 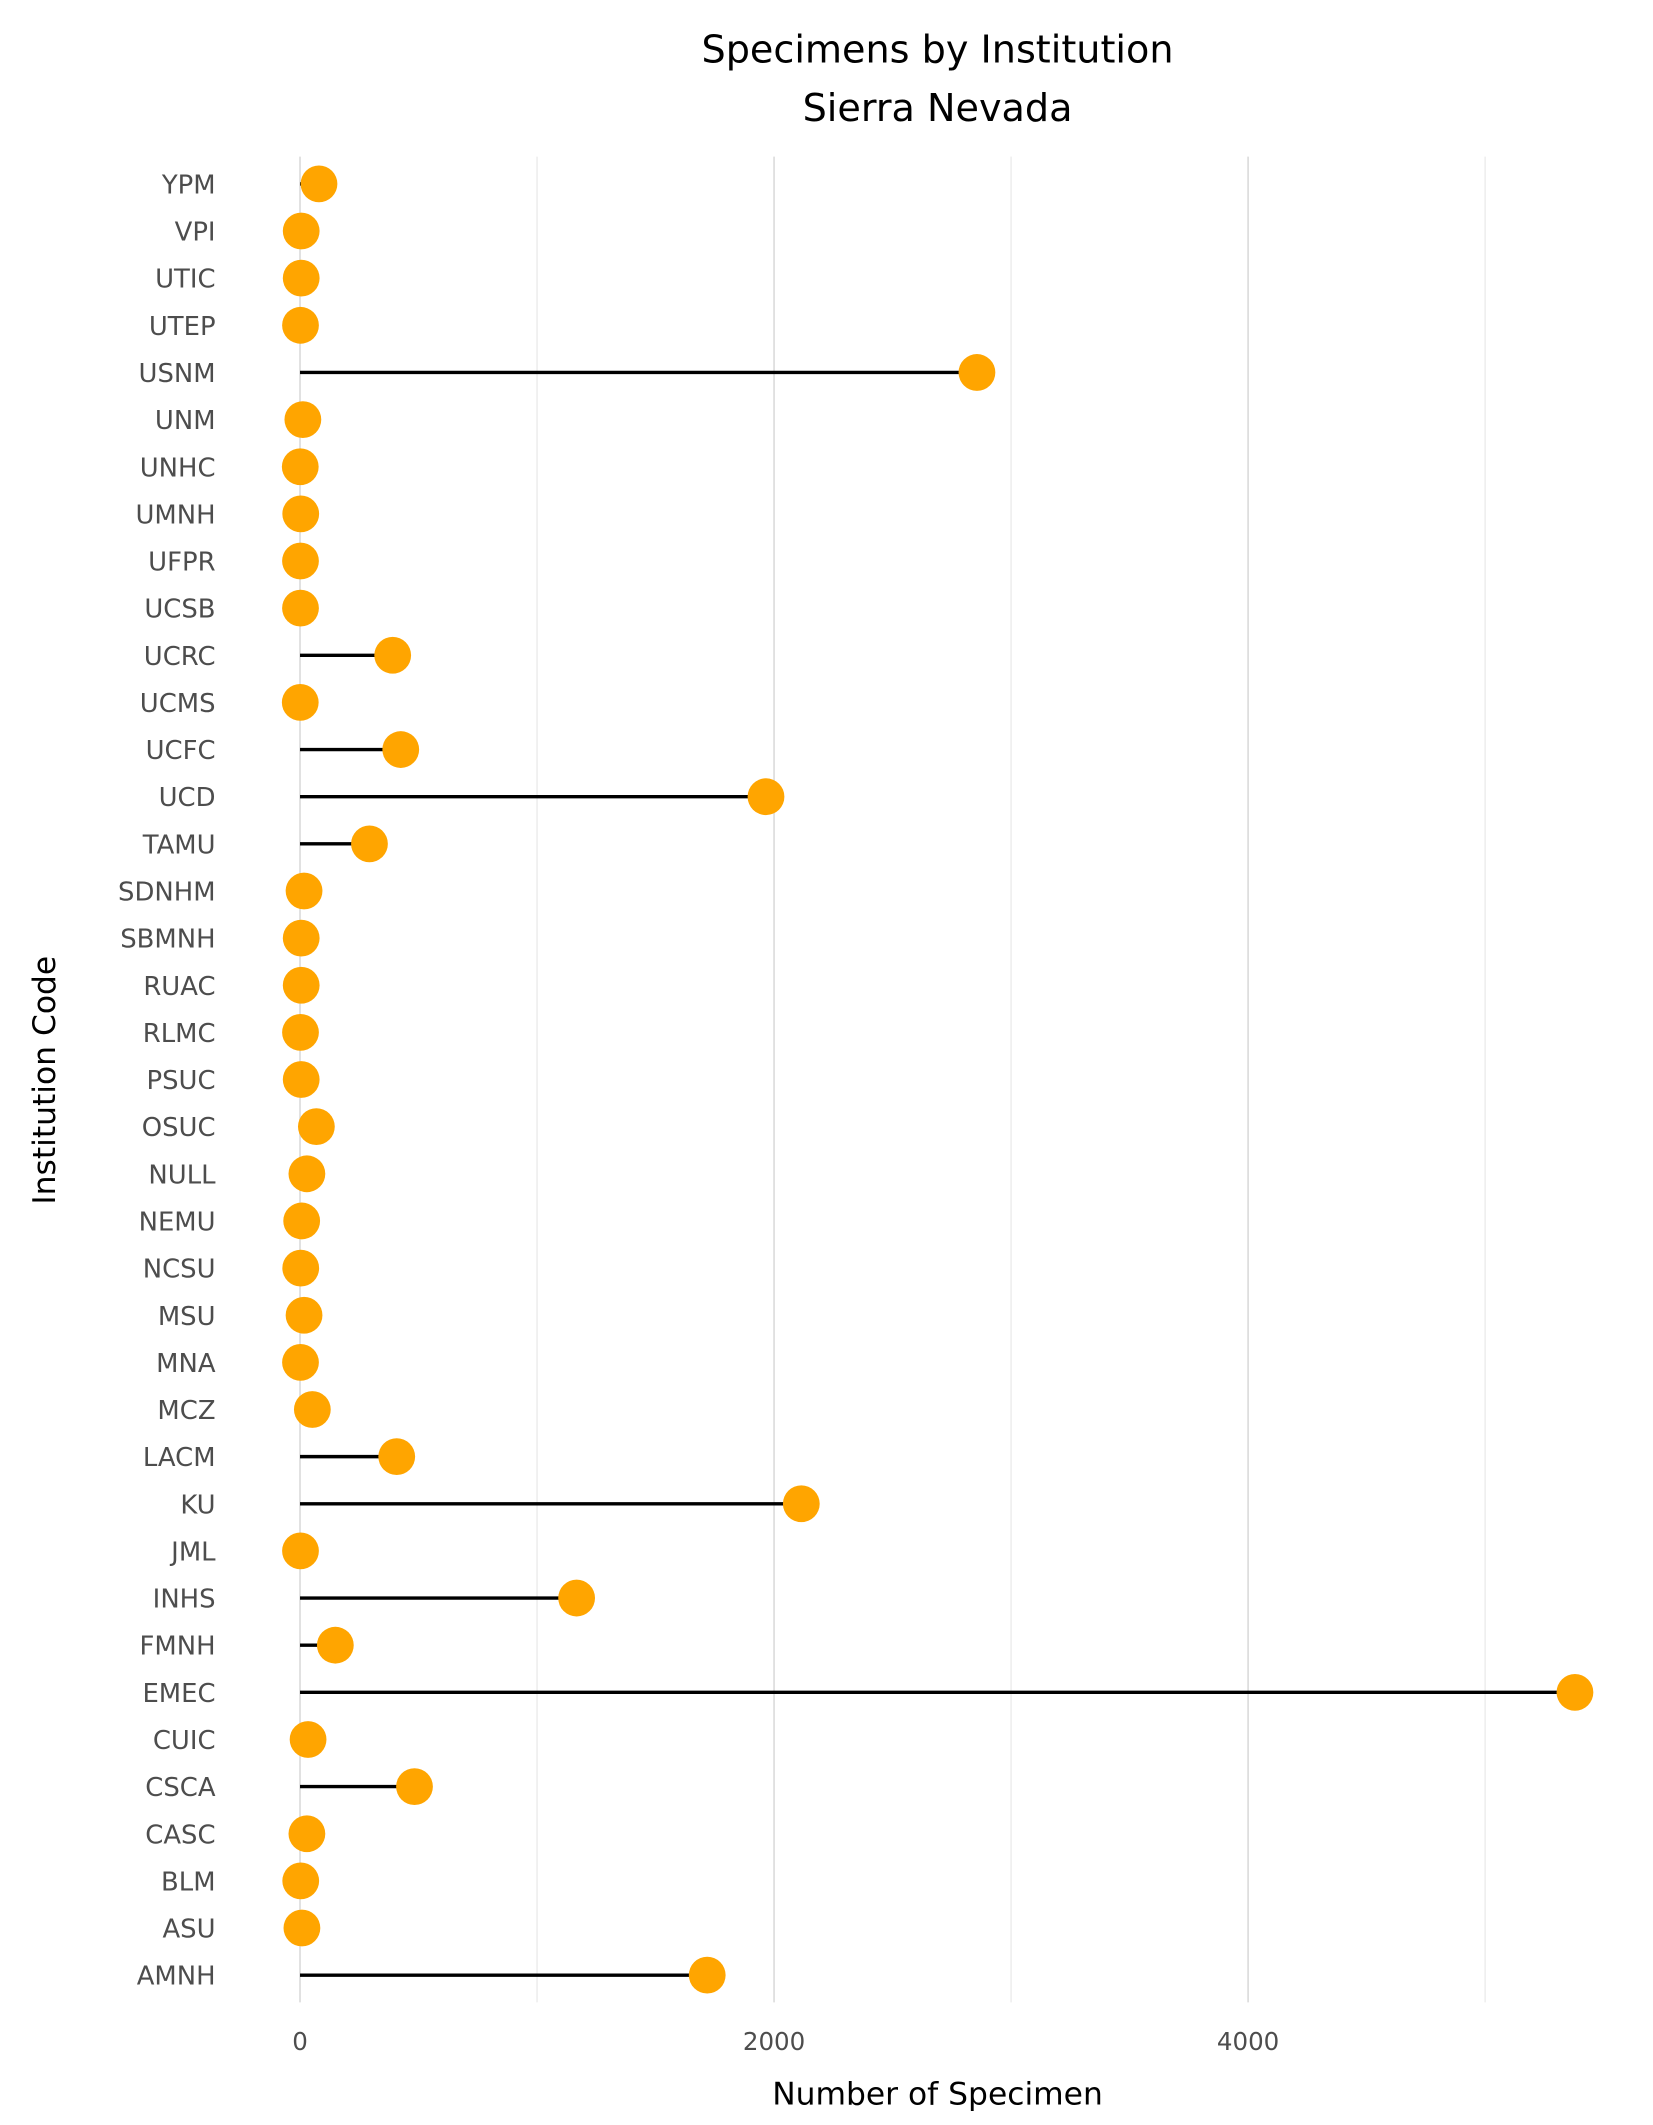 I want to click on chart-title: Specimens by Institution, so click(x=938, y=50).